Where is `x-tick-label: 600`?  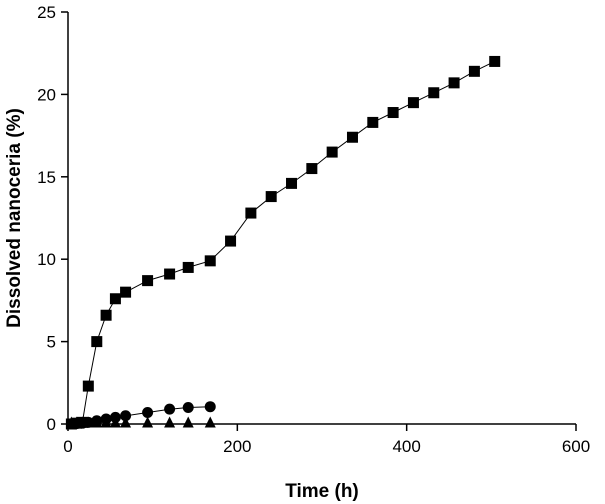
x-tick-label: 600 is located at coordinates (576, 446).